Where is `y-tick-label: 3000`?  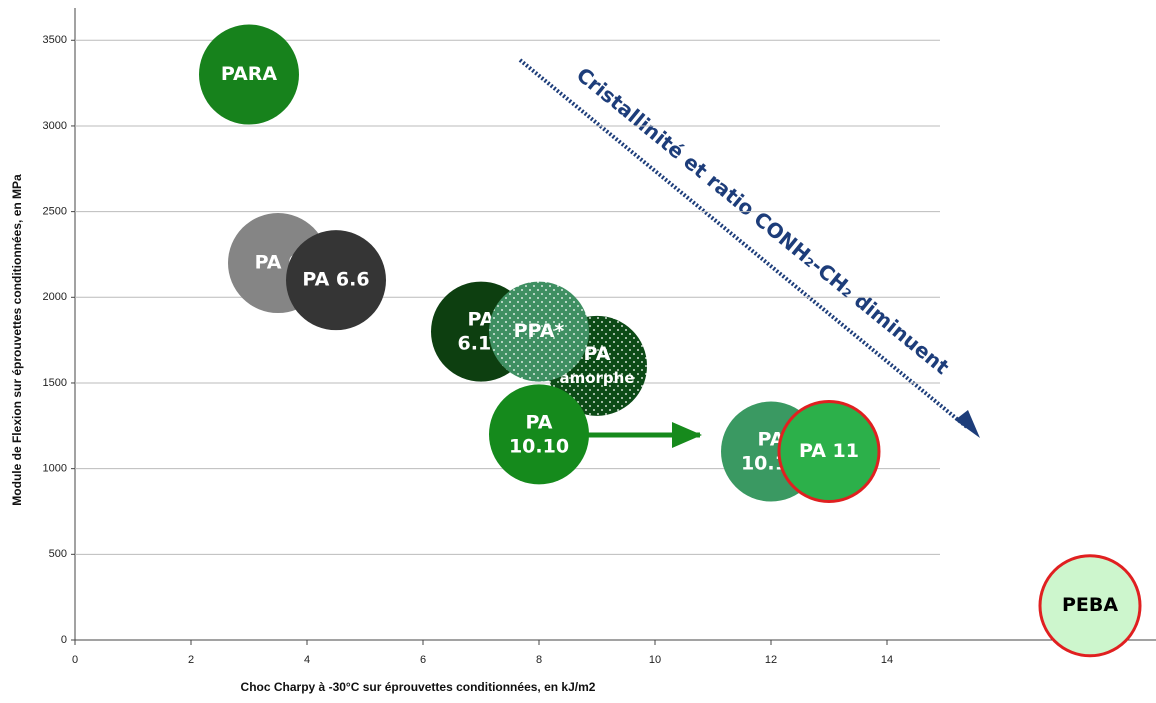 y-tick-label: 3000 is located at coordinates (55, 126).